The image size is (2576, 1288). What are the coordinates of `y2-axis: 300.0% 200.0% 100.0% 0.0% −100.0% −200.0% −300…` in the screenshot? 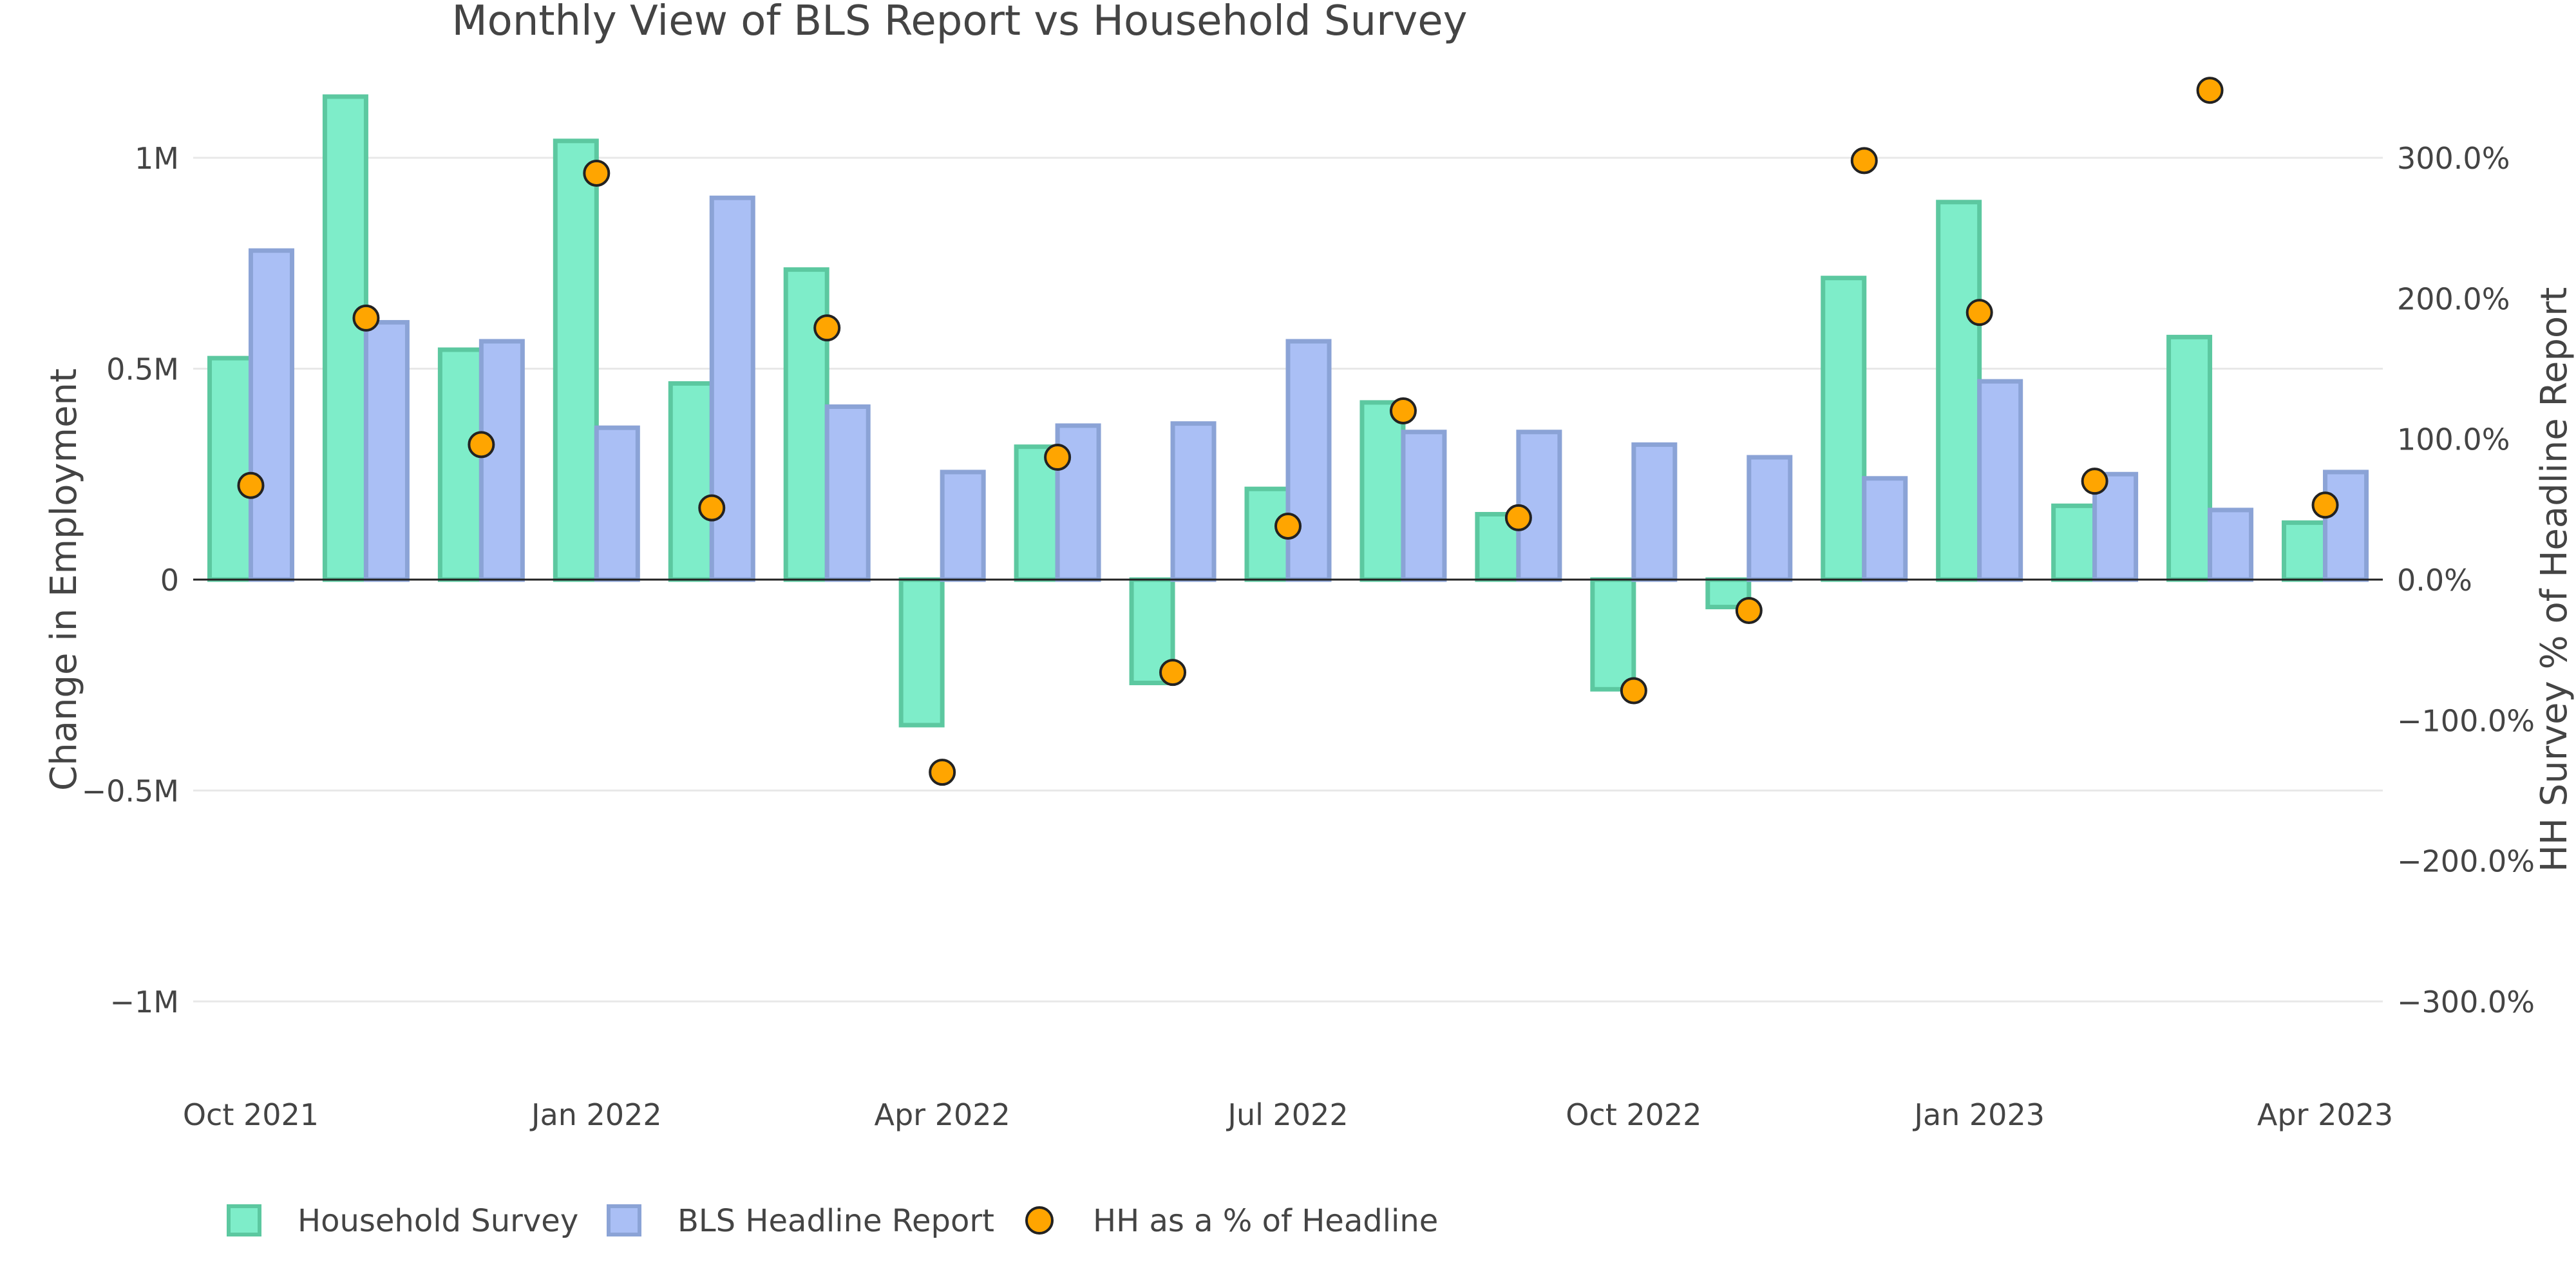 It's located at (2466, 580).